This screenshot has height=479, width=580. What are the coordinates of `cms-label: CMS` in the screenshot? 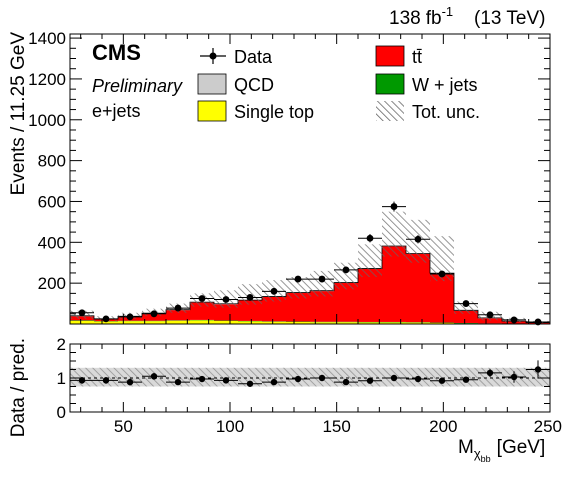 It's located at (116, 52).